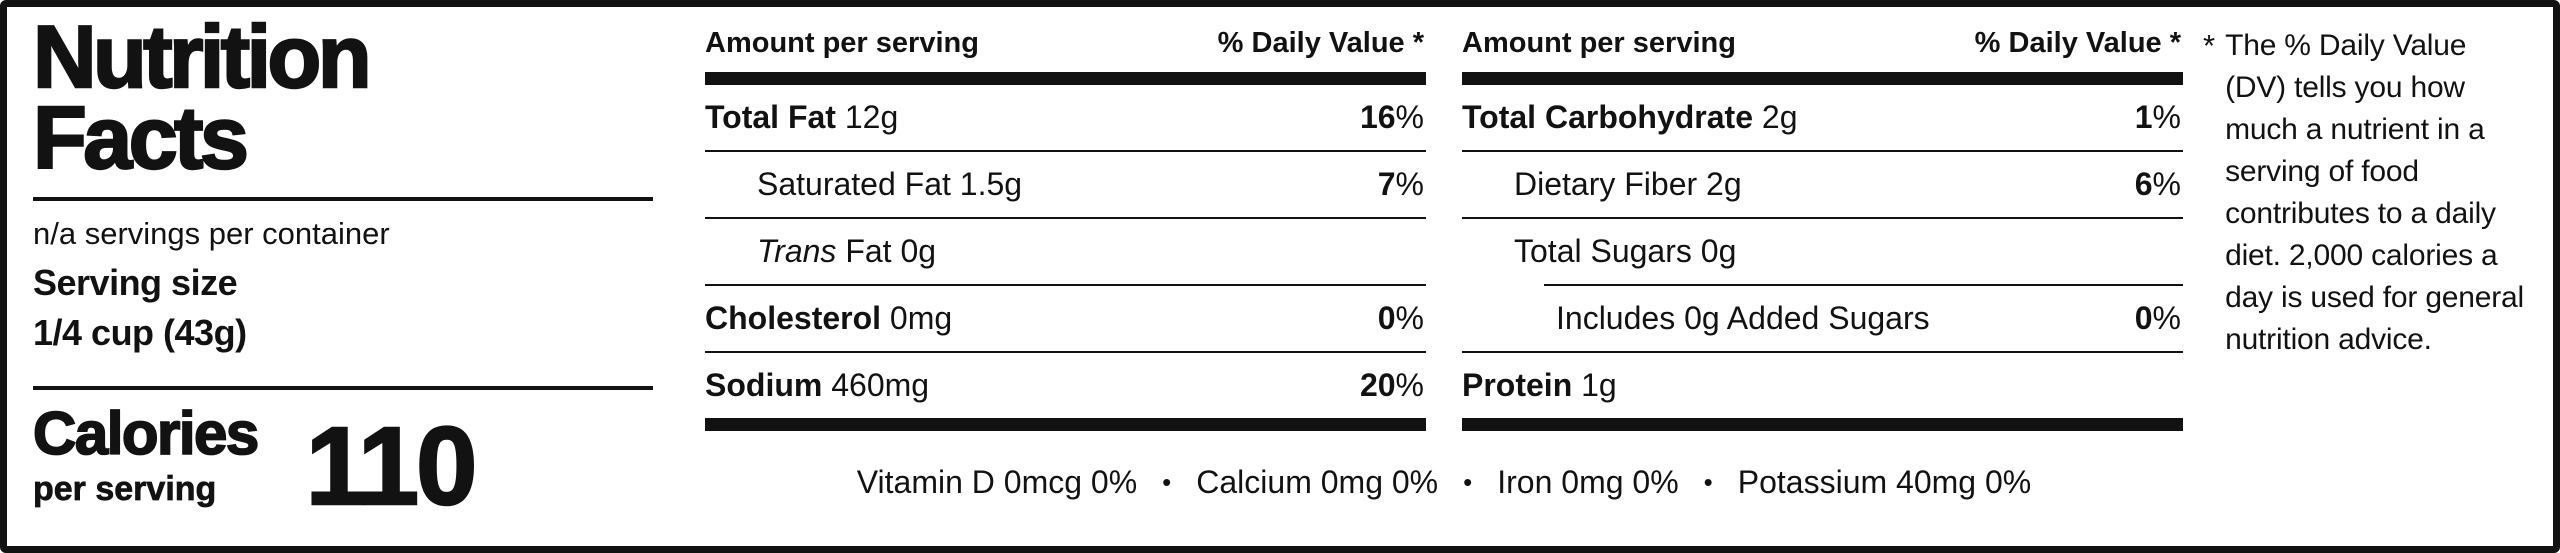 The width and height of the screenshot is (2560, 553). I want to click on vitamin-d-value: Vitamin D 0mcg 0%, so click(997, 482).